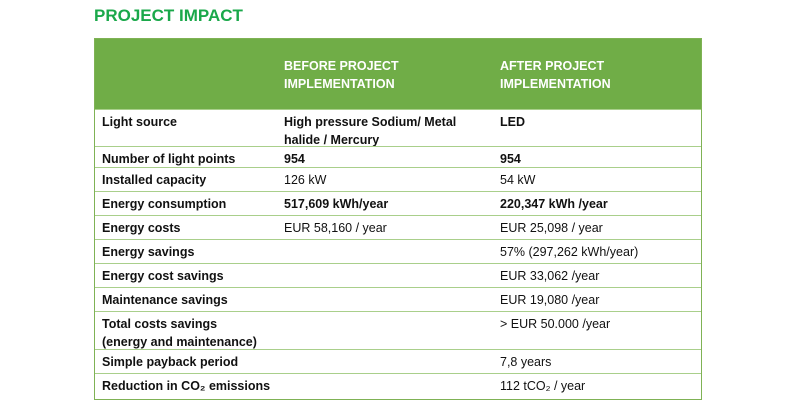 This screenshot has height=407, width=795. Describe the element at coordinates (335, 228) in the screenshot. I see `before-value: EUR 58,160 / year` at that location.